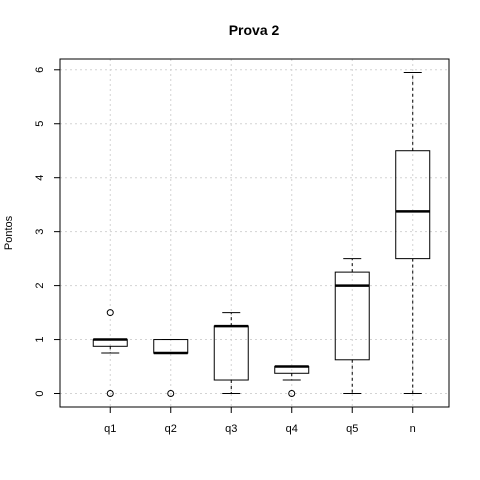 This screenshot has width=480, height=480. Describe the element at coordinates (231, 353) in the screenshot. I see `box-q3` at that location.